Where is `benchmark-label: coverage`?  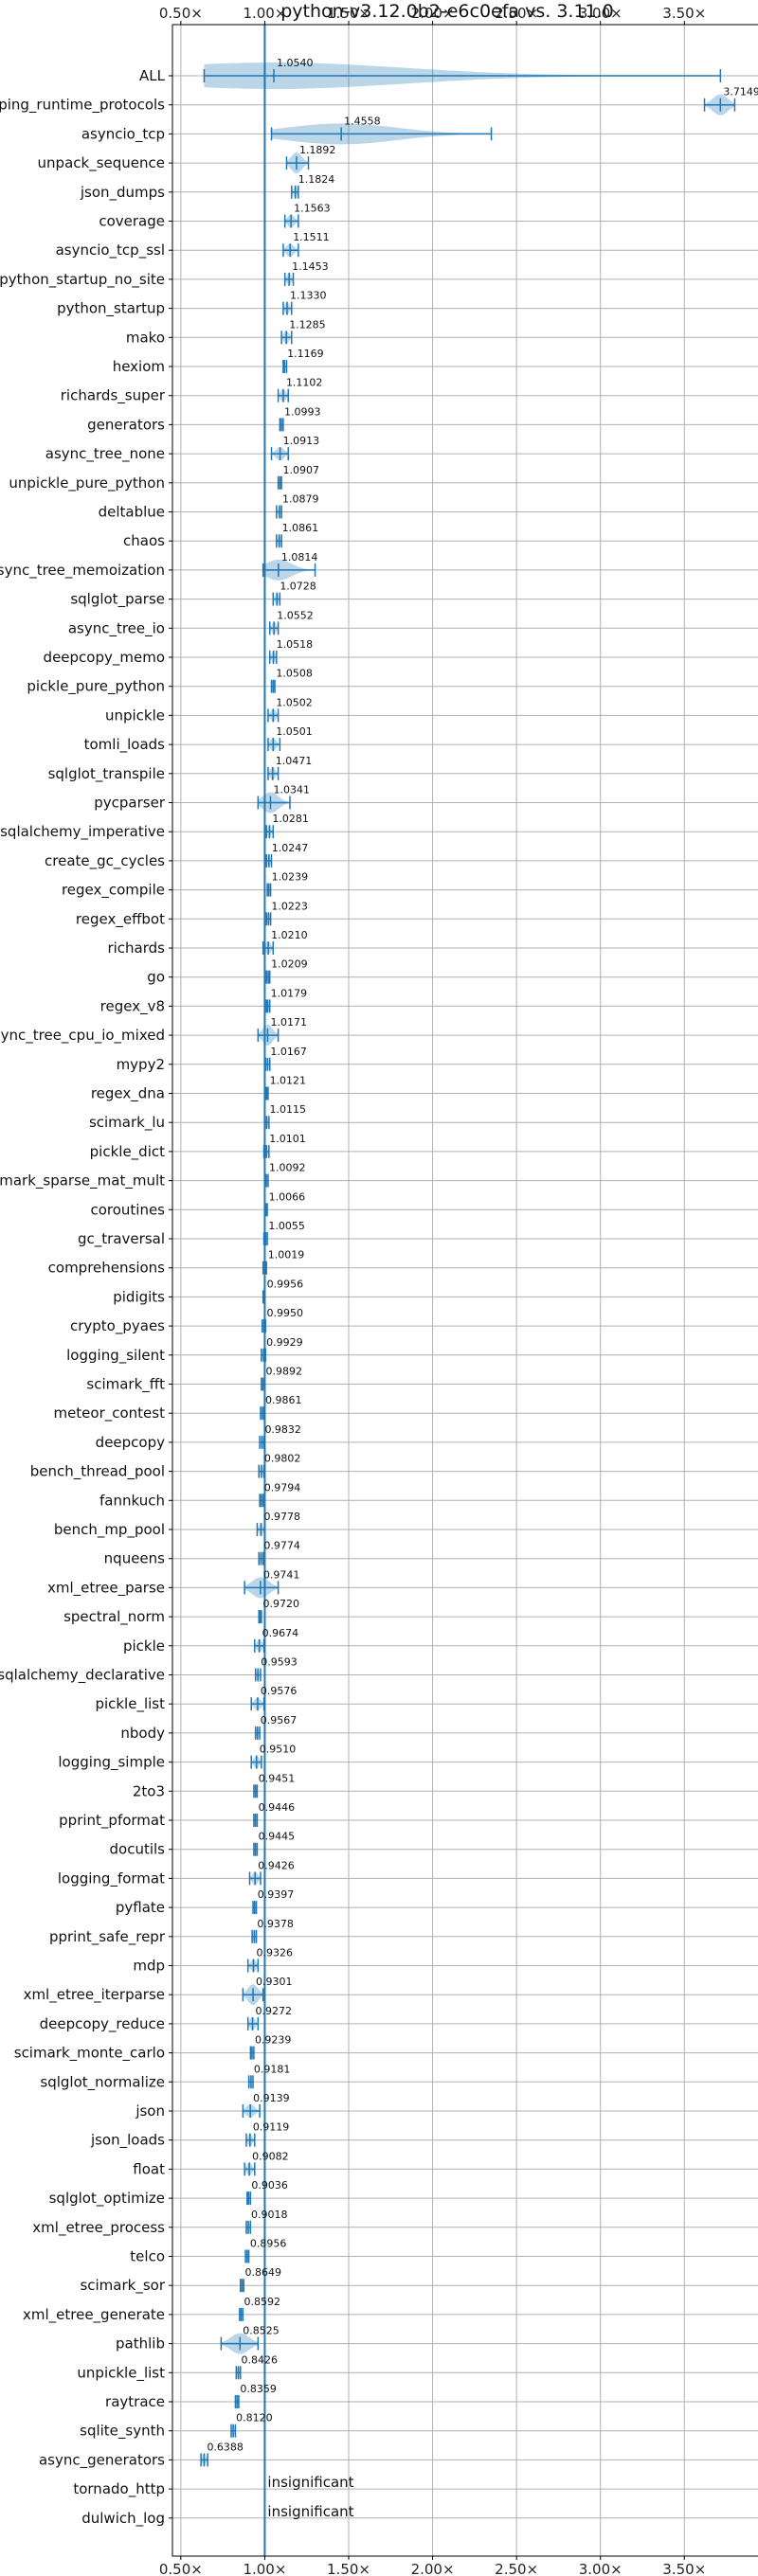 benchmark-label: coverage is located at coordinates (132, 221).